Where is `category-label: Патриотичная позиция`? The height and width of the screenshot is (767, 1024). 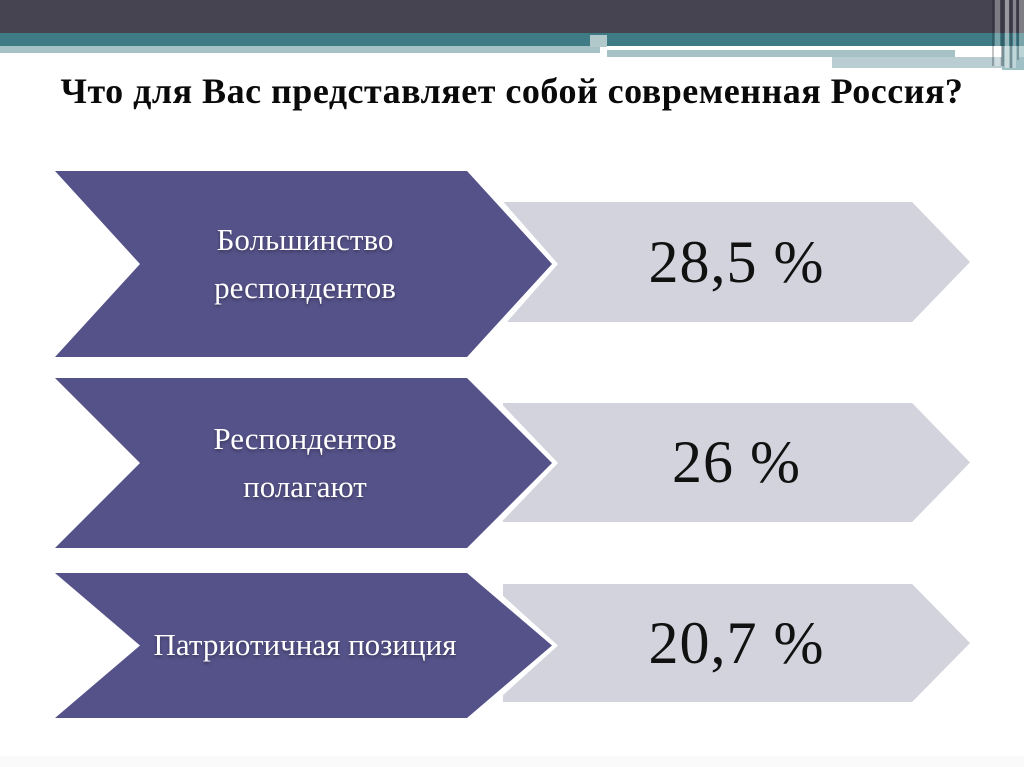 category-label: Патриотичная позиция is located at coordinates (305, 645).